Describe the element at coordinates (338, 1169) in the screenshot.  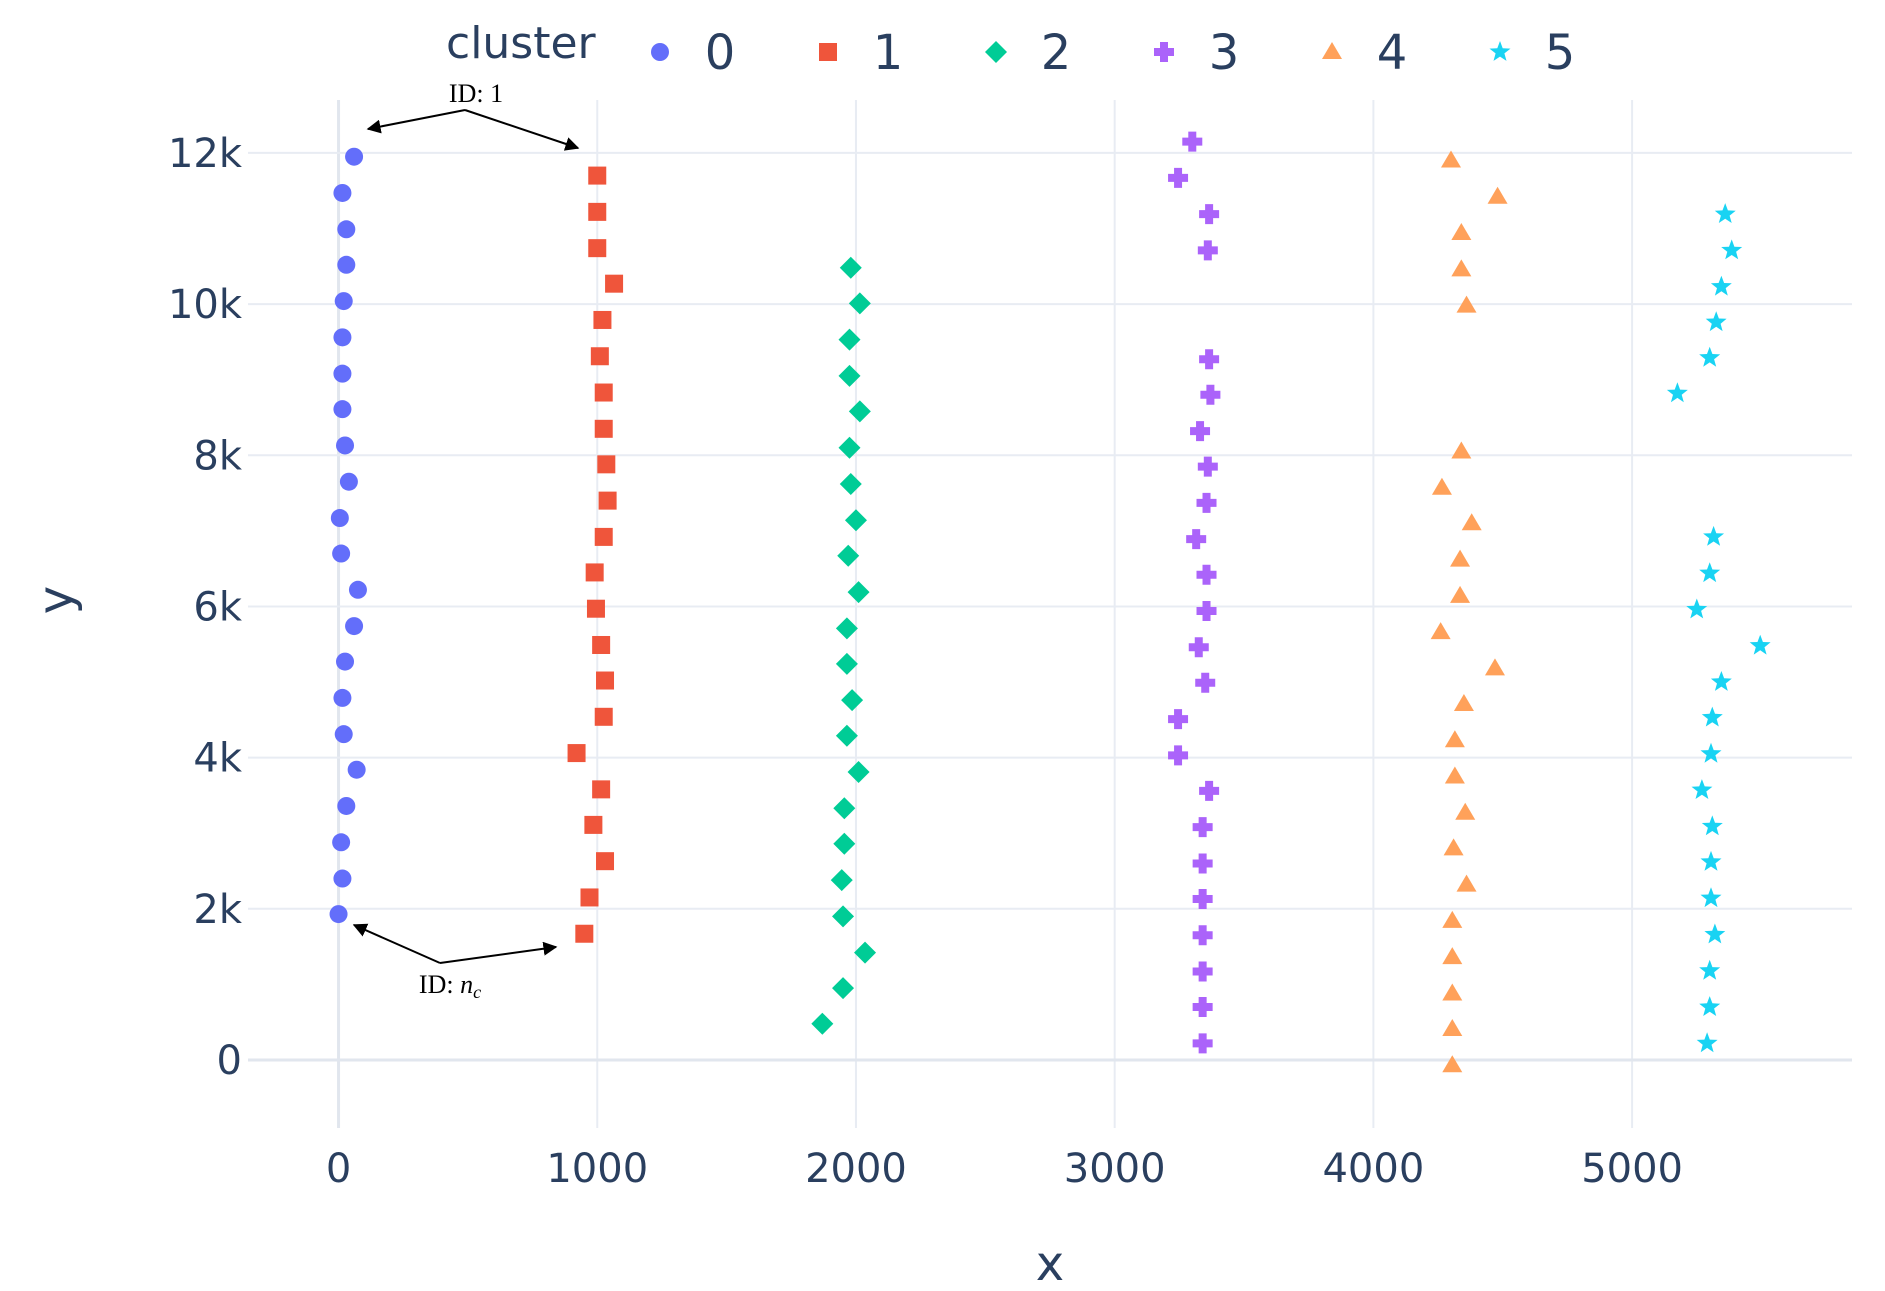
I see `x-tick-label: 0` at that location.